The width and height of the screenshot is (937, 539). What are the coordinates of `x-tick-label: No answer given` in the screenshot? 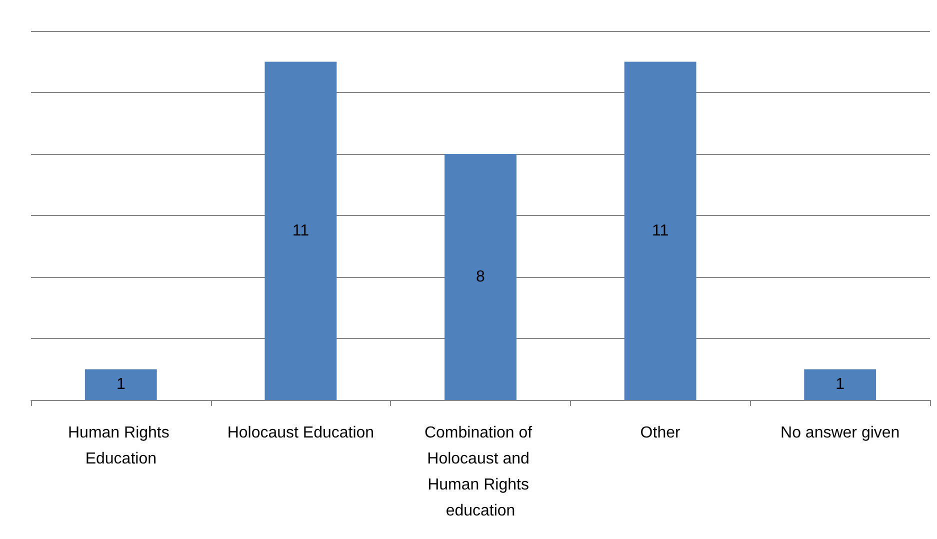 It's located at (840, 433).